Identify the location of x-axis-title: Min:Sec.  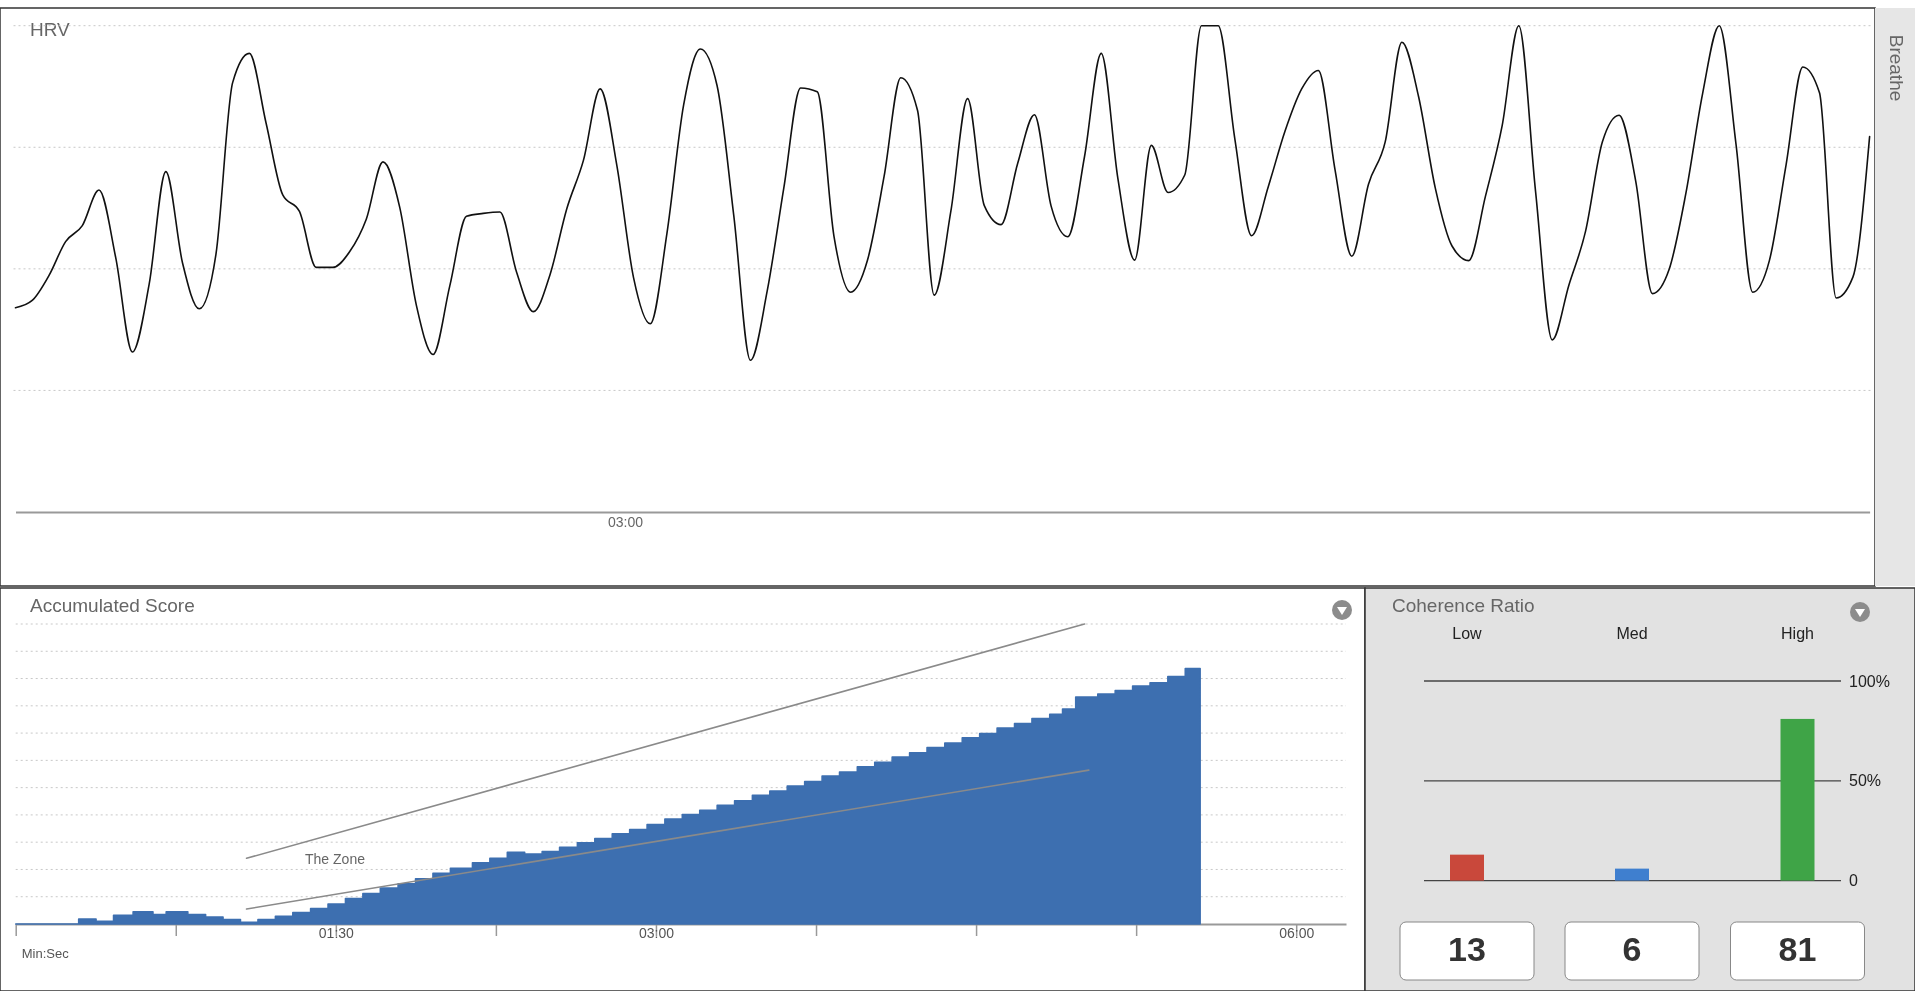
(45, 953).